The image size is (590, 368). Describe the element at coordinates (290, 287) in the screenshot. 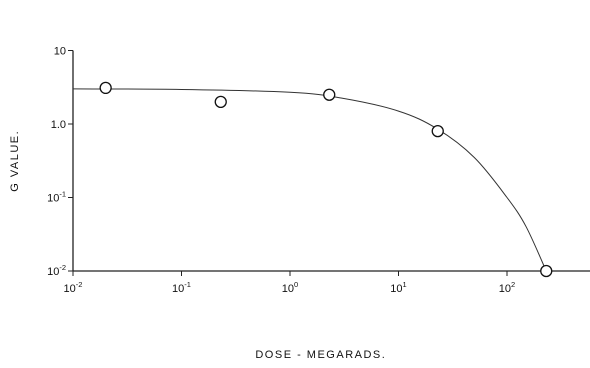

I see `x-tick-label: 10⁰` at that location.